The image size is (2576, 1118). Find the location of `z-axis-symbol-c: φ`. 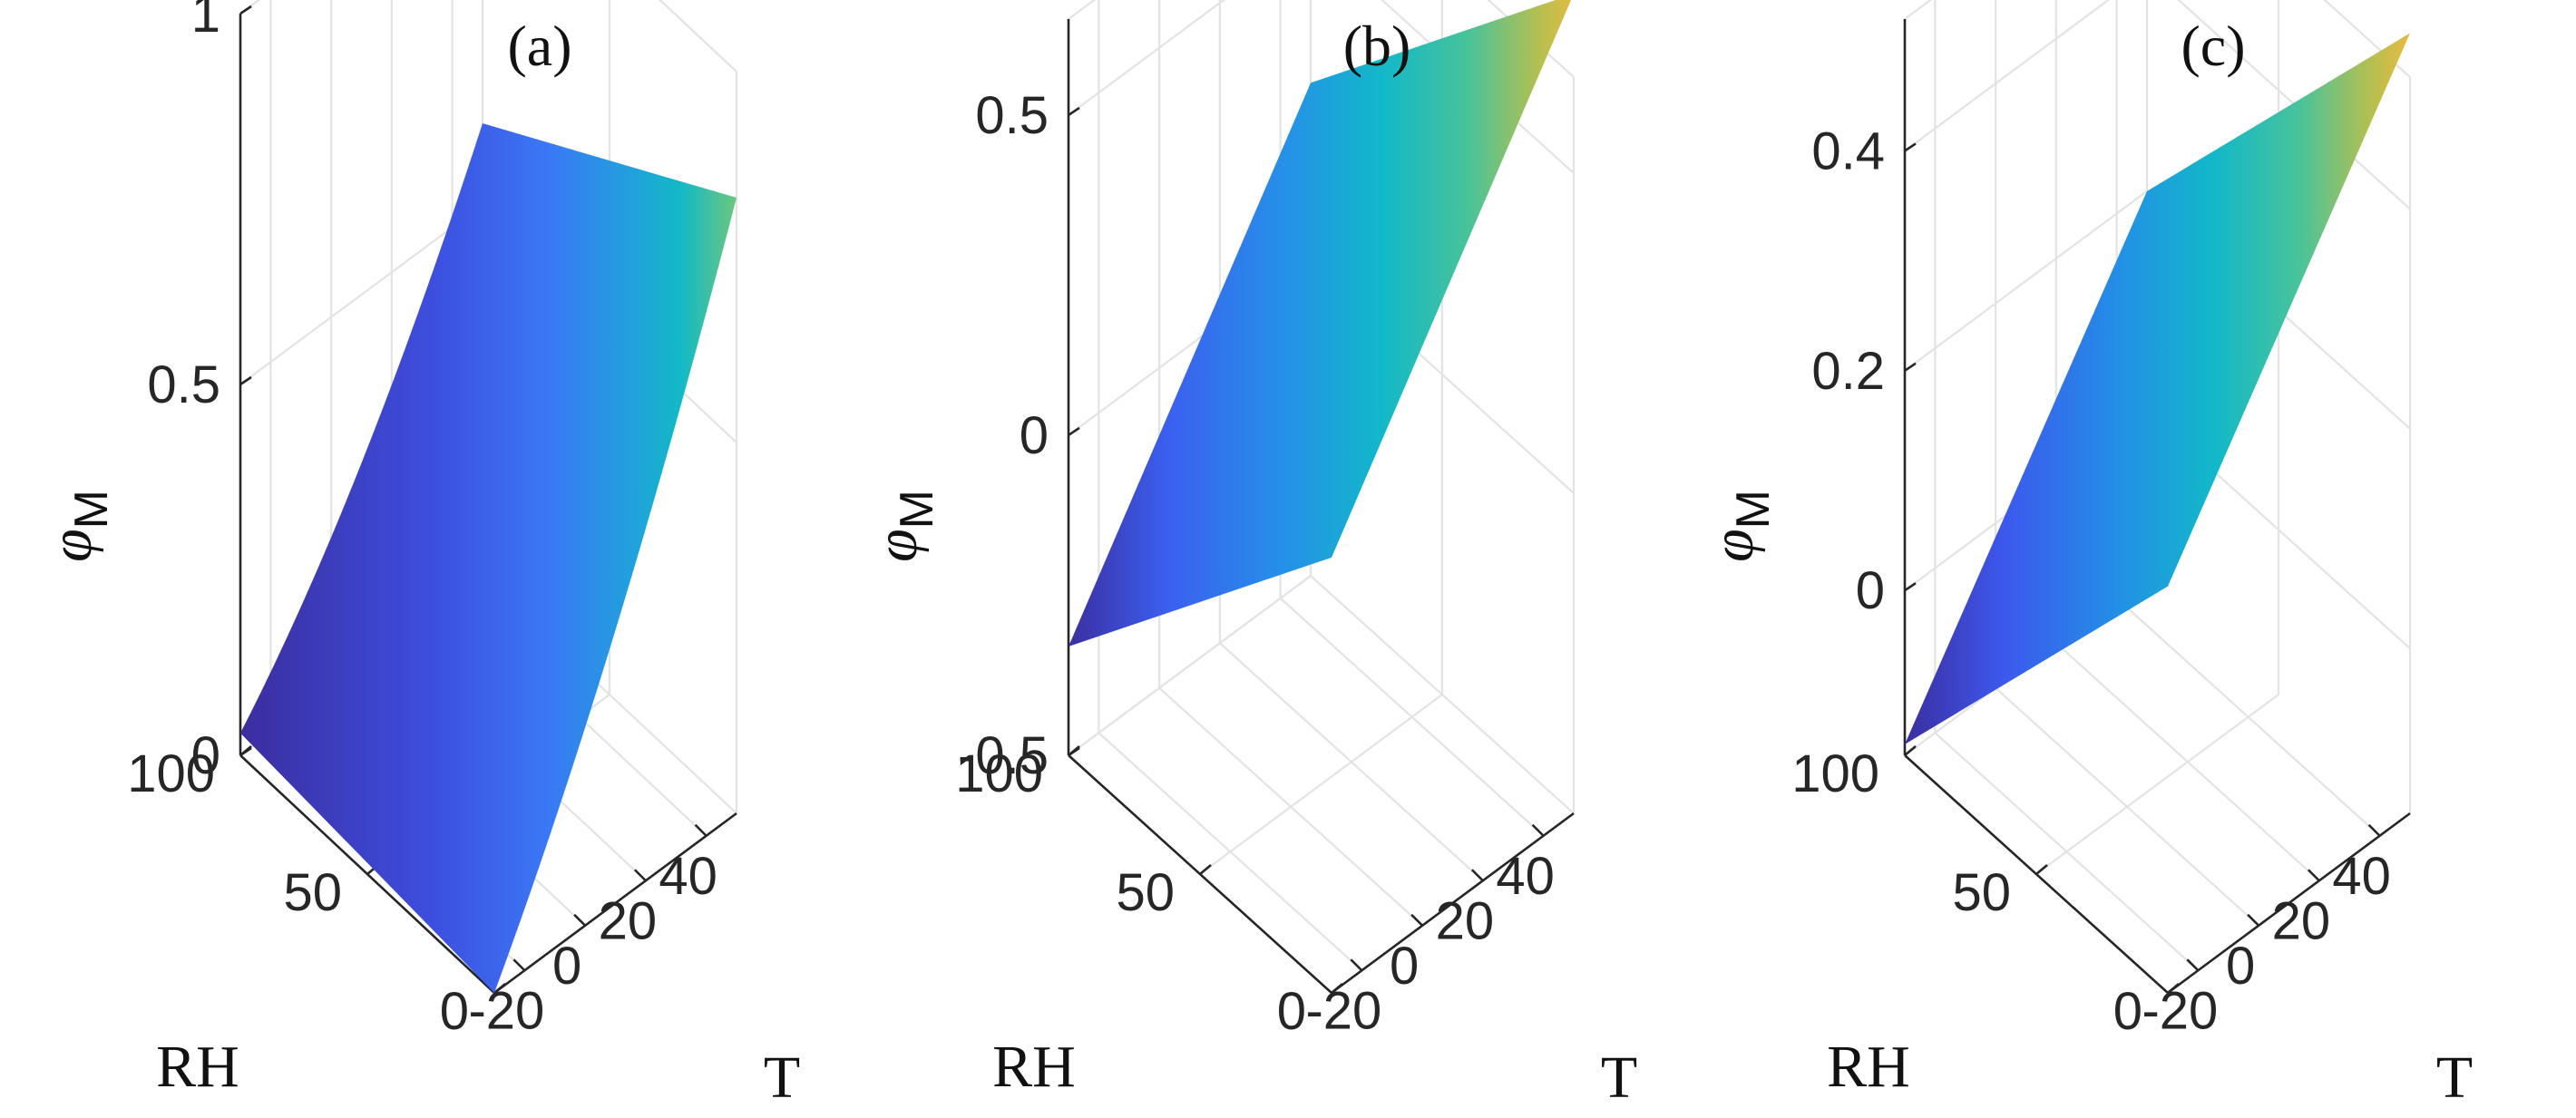

z-axis-symbol-c: φ is located at coordinates (1733, 545).